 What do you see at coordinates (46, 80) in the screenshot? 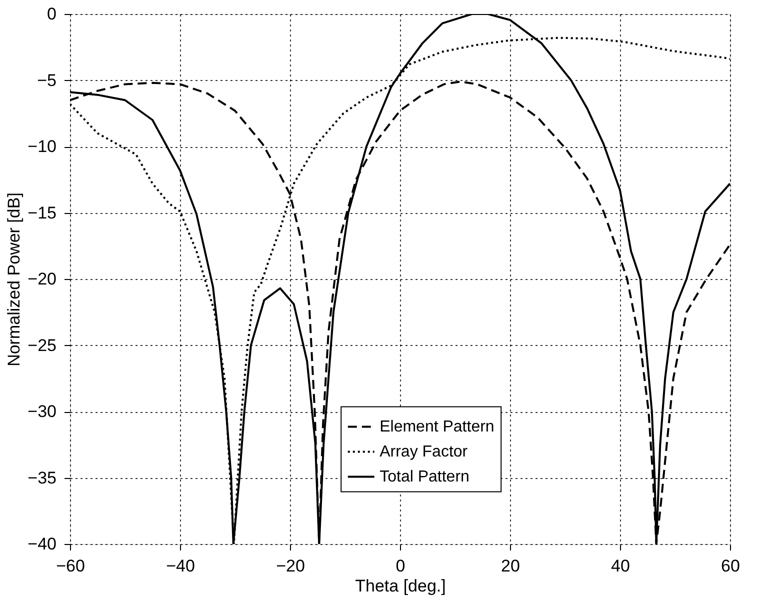
I see `y-tick-label: −5` at bounding box center [46, 80].